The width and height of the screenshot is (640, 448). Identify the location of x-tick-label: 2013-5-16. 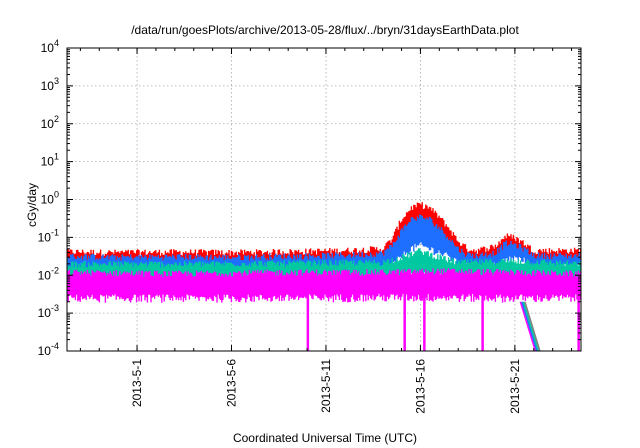
(420, 386).